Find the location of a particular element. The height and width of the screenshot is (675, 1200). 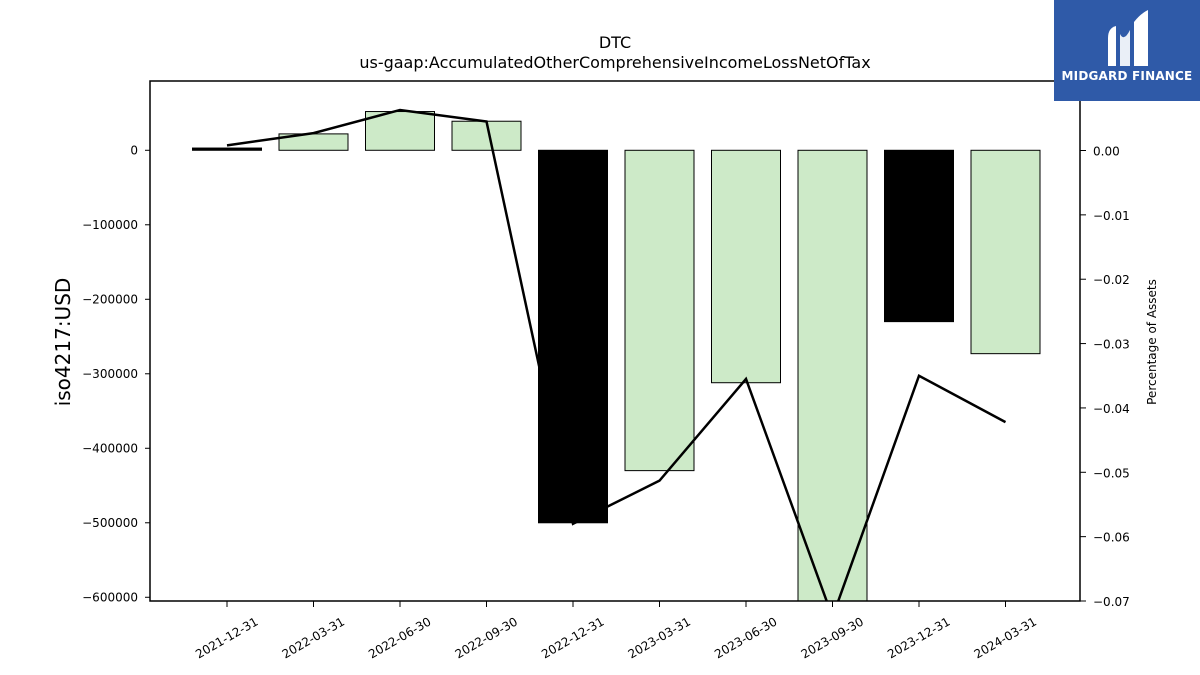

y2-tick-label: −0.05 is located at coordinates (1111, 473).